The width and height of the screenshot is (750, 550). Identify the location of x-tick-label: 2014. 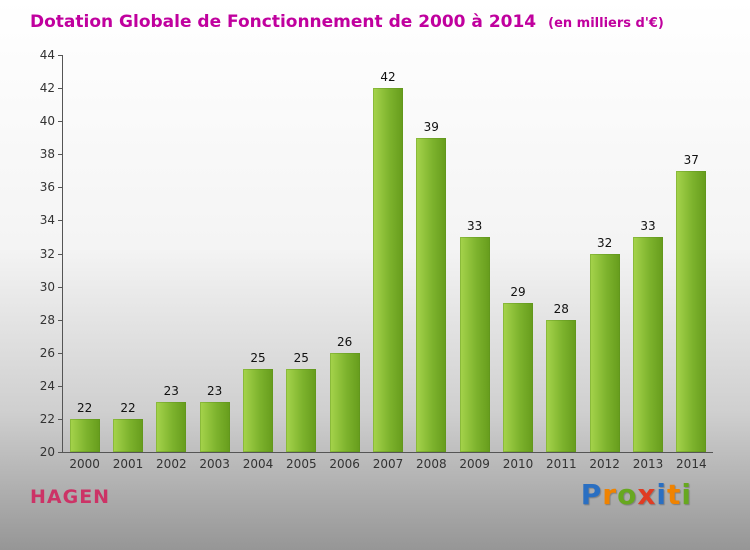
(691, 464).